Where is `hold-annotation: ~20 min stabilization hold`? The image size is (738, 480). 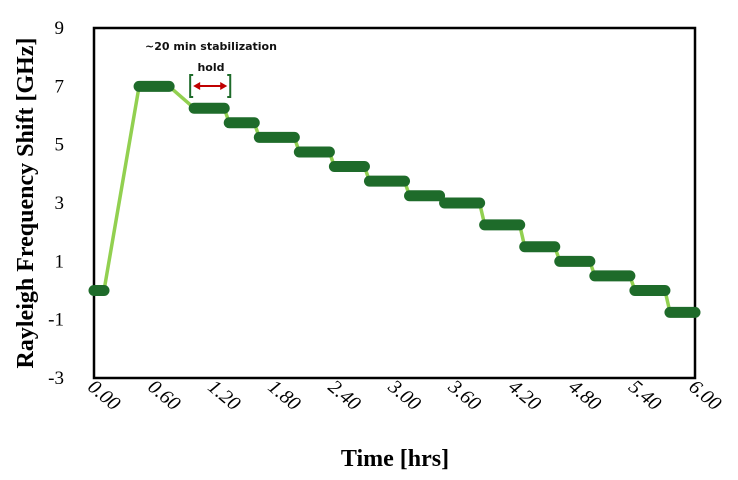 hold-annotation: ~20 min stabilization hold is located at coordinates (211, 69).